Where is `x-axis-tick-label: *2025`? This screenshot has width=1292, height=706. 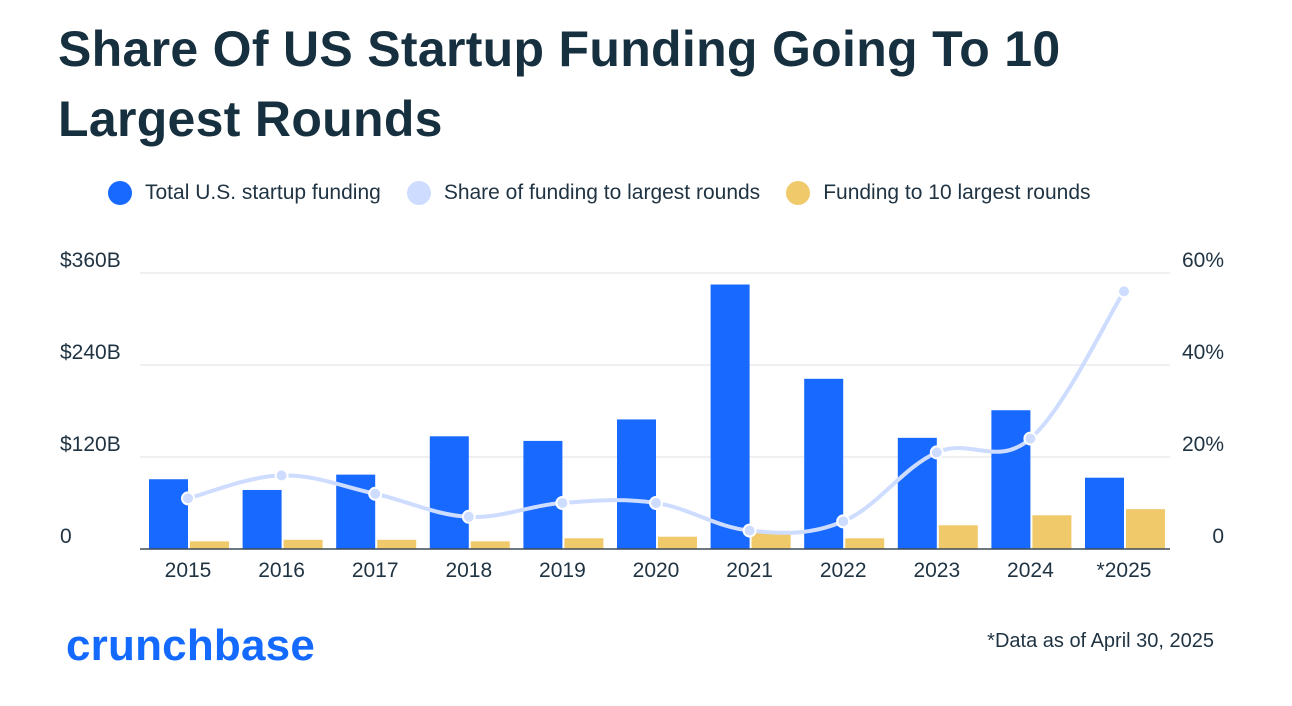
x-axis-tick-label: *2025 is located at coordinates (1124, 570).